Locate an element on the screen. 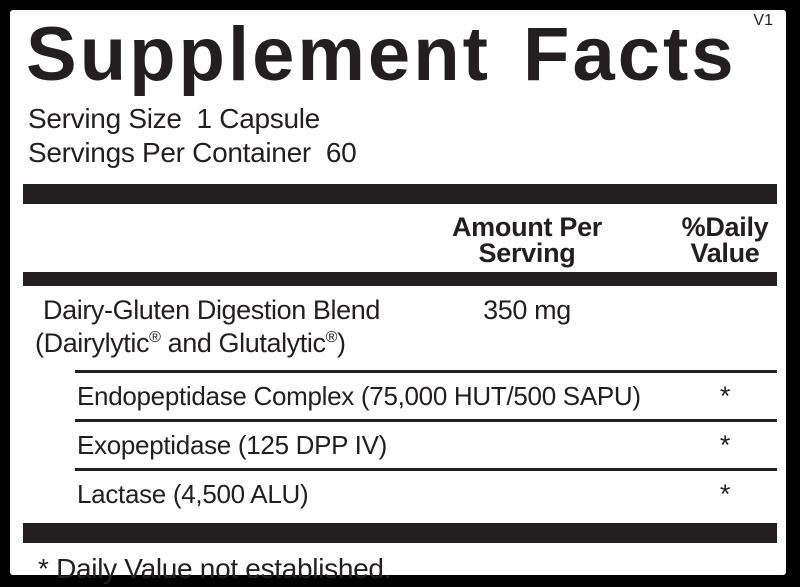 Image resolution: width=800 pixels, height=587 pixels. blend-amount: 350 mg is located at coordinates (527, 310).